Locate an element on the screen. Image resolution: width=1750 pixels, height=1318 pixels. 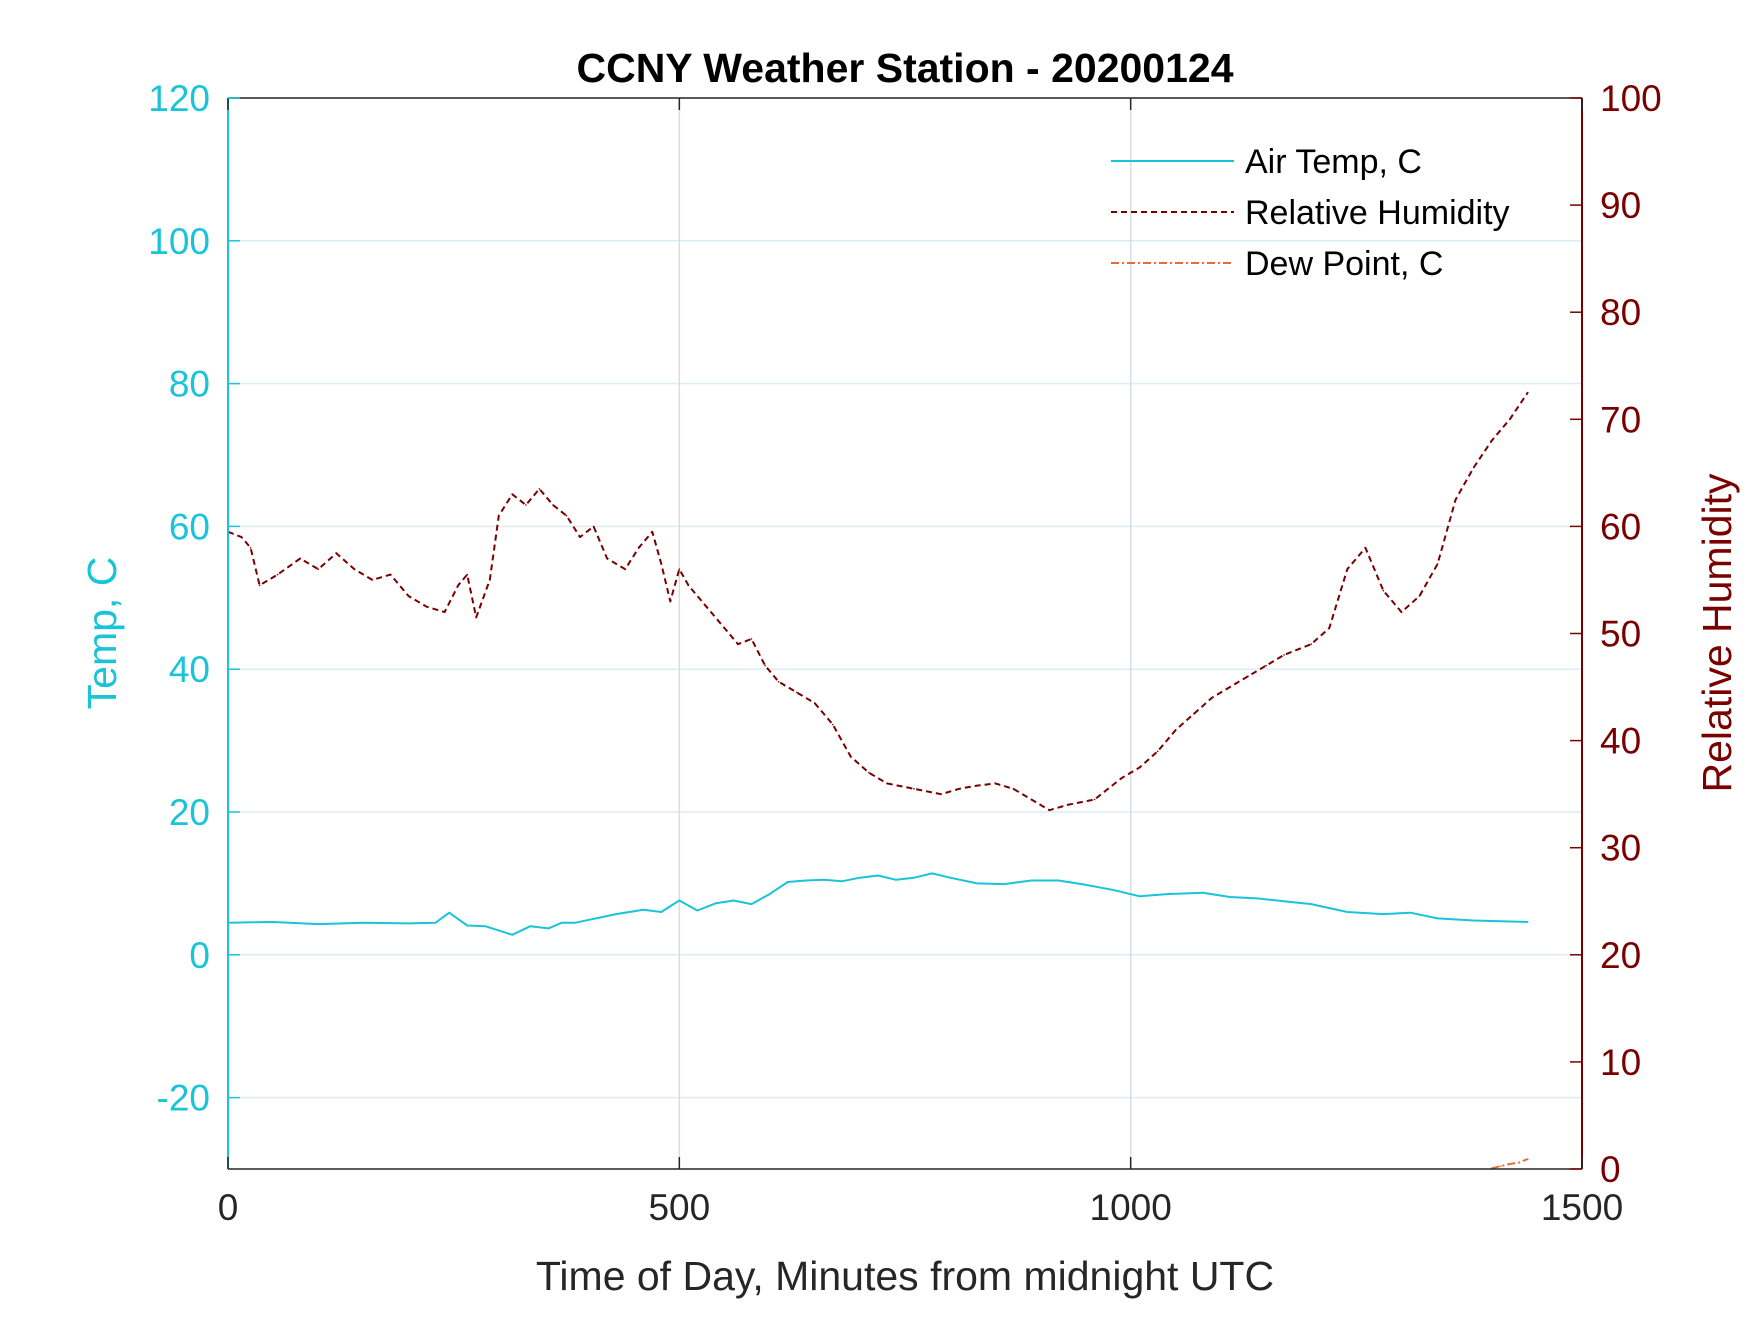
y-axis-right-label: Relative Humidity is located at coordinates (1717, 632).